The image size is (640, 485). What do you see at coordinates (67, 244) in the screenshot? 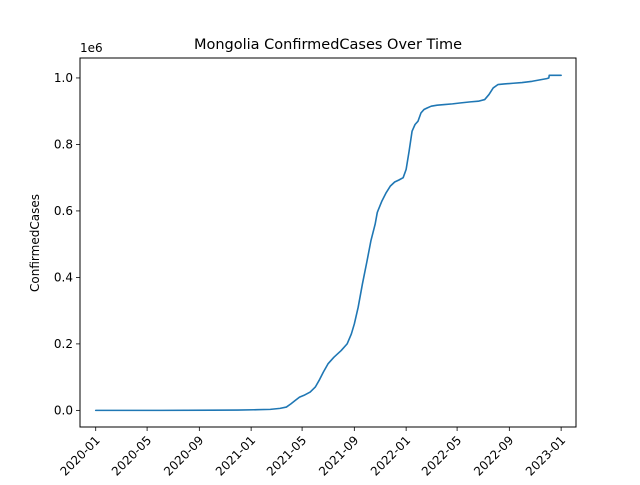
I see `y-axis: 0.0 0.2 0.4 0.6 0.8 1.0` at bounding box center [67, 244].